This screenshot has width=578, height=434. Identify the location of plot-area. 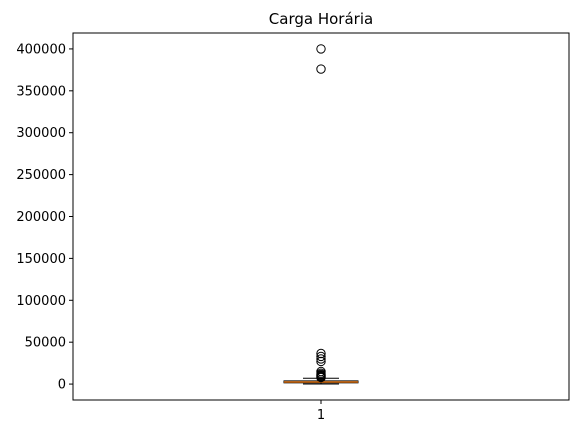
(321, 214).